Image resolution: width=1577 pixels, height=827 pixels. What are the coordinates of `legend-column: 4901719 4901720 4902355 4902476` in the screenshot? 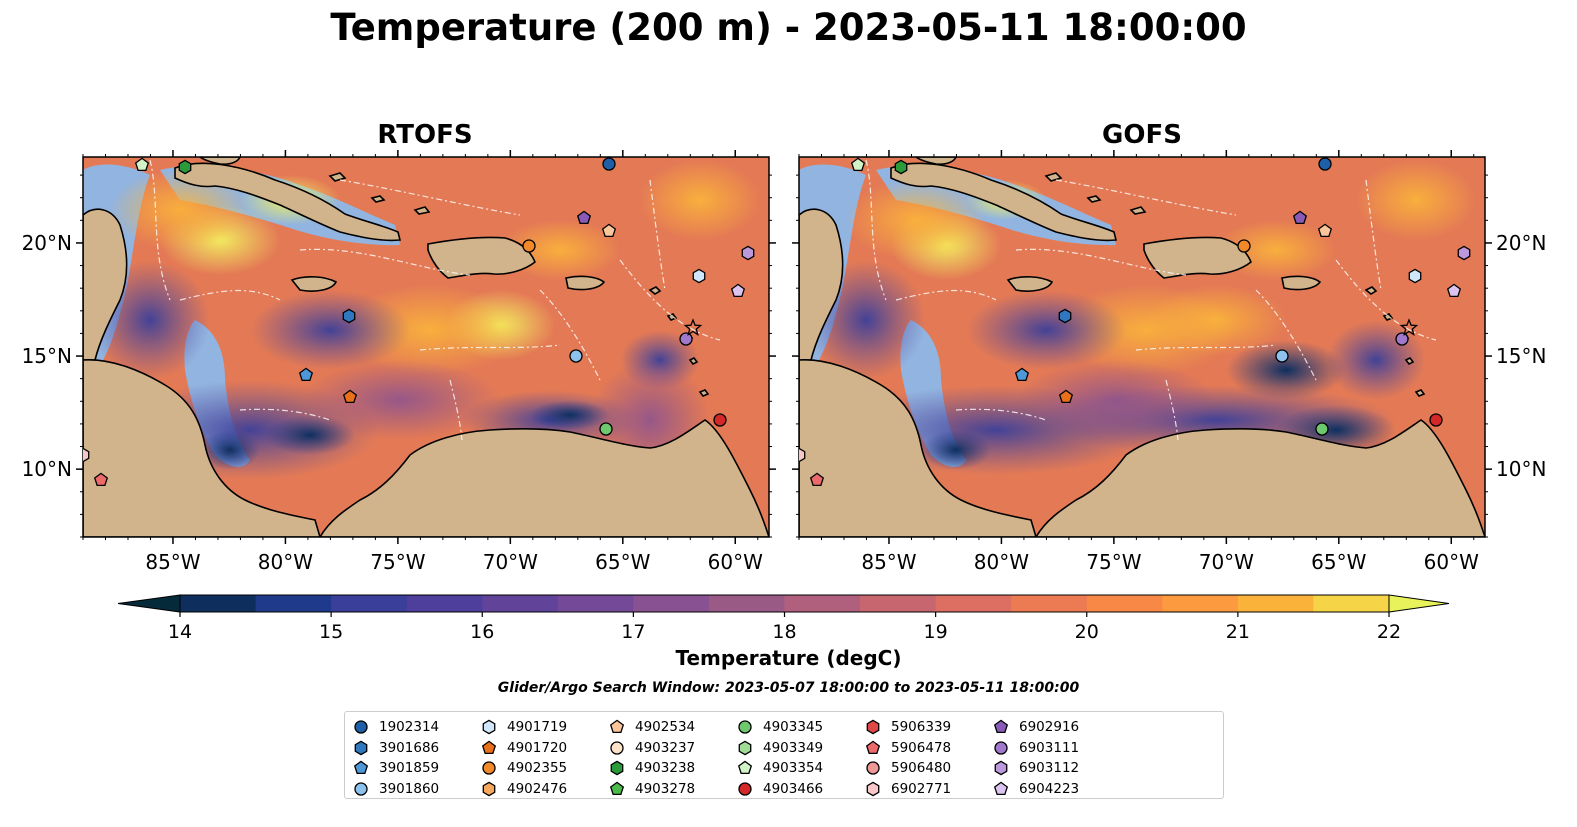 It's located at (545, 758).